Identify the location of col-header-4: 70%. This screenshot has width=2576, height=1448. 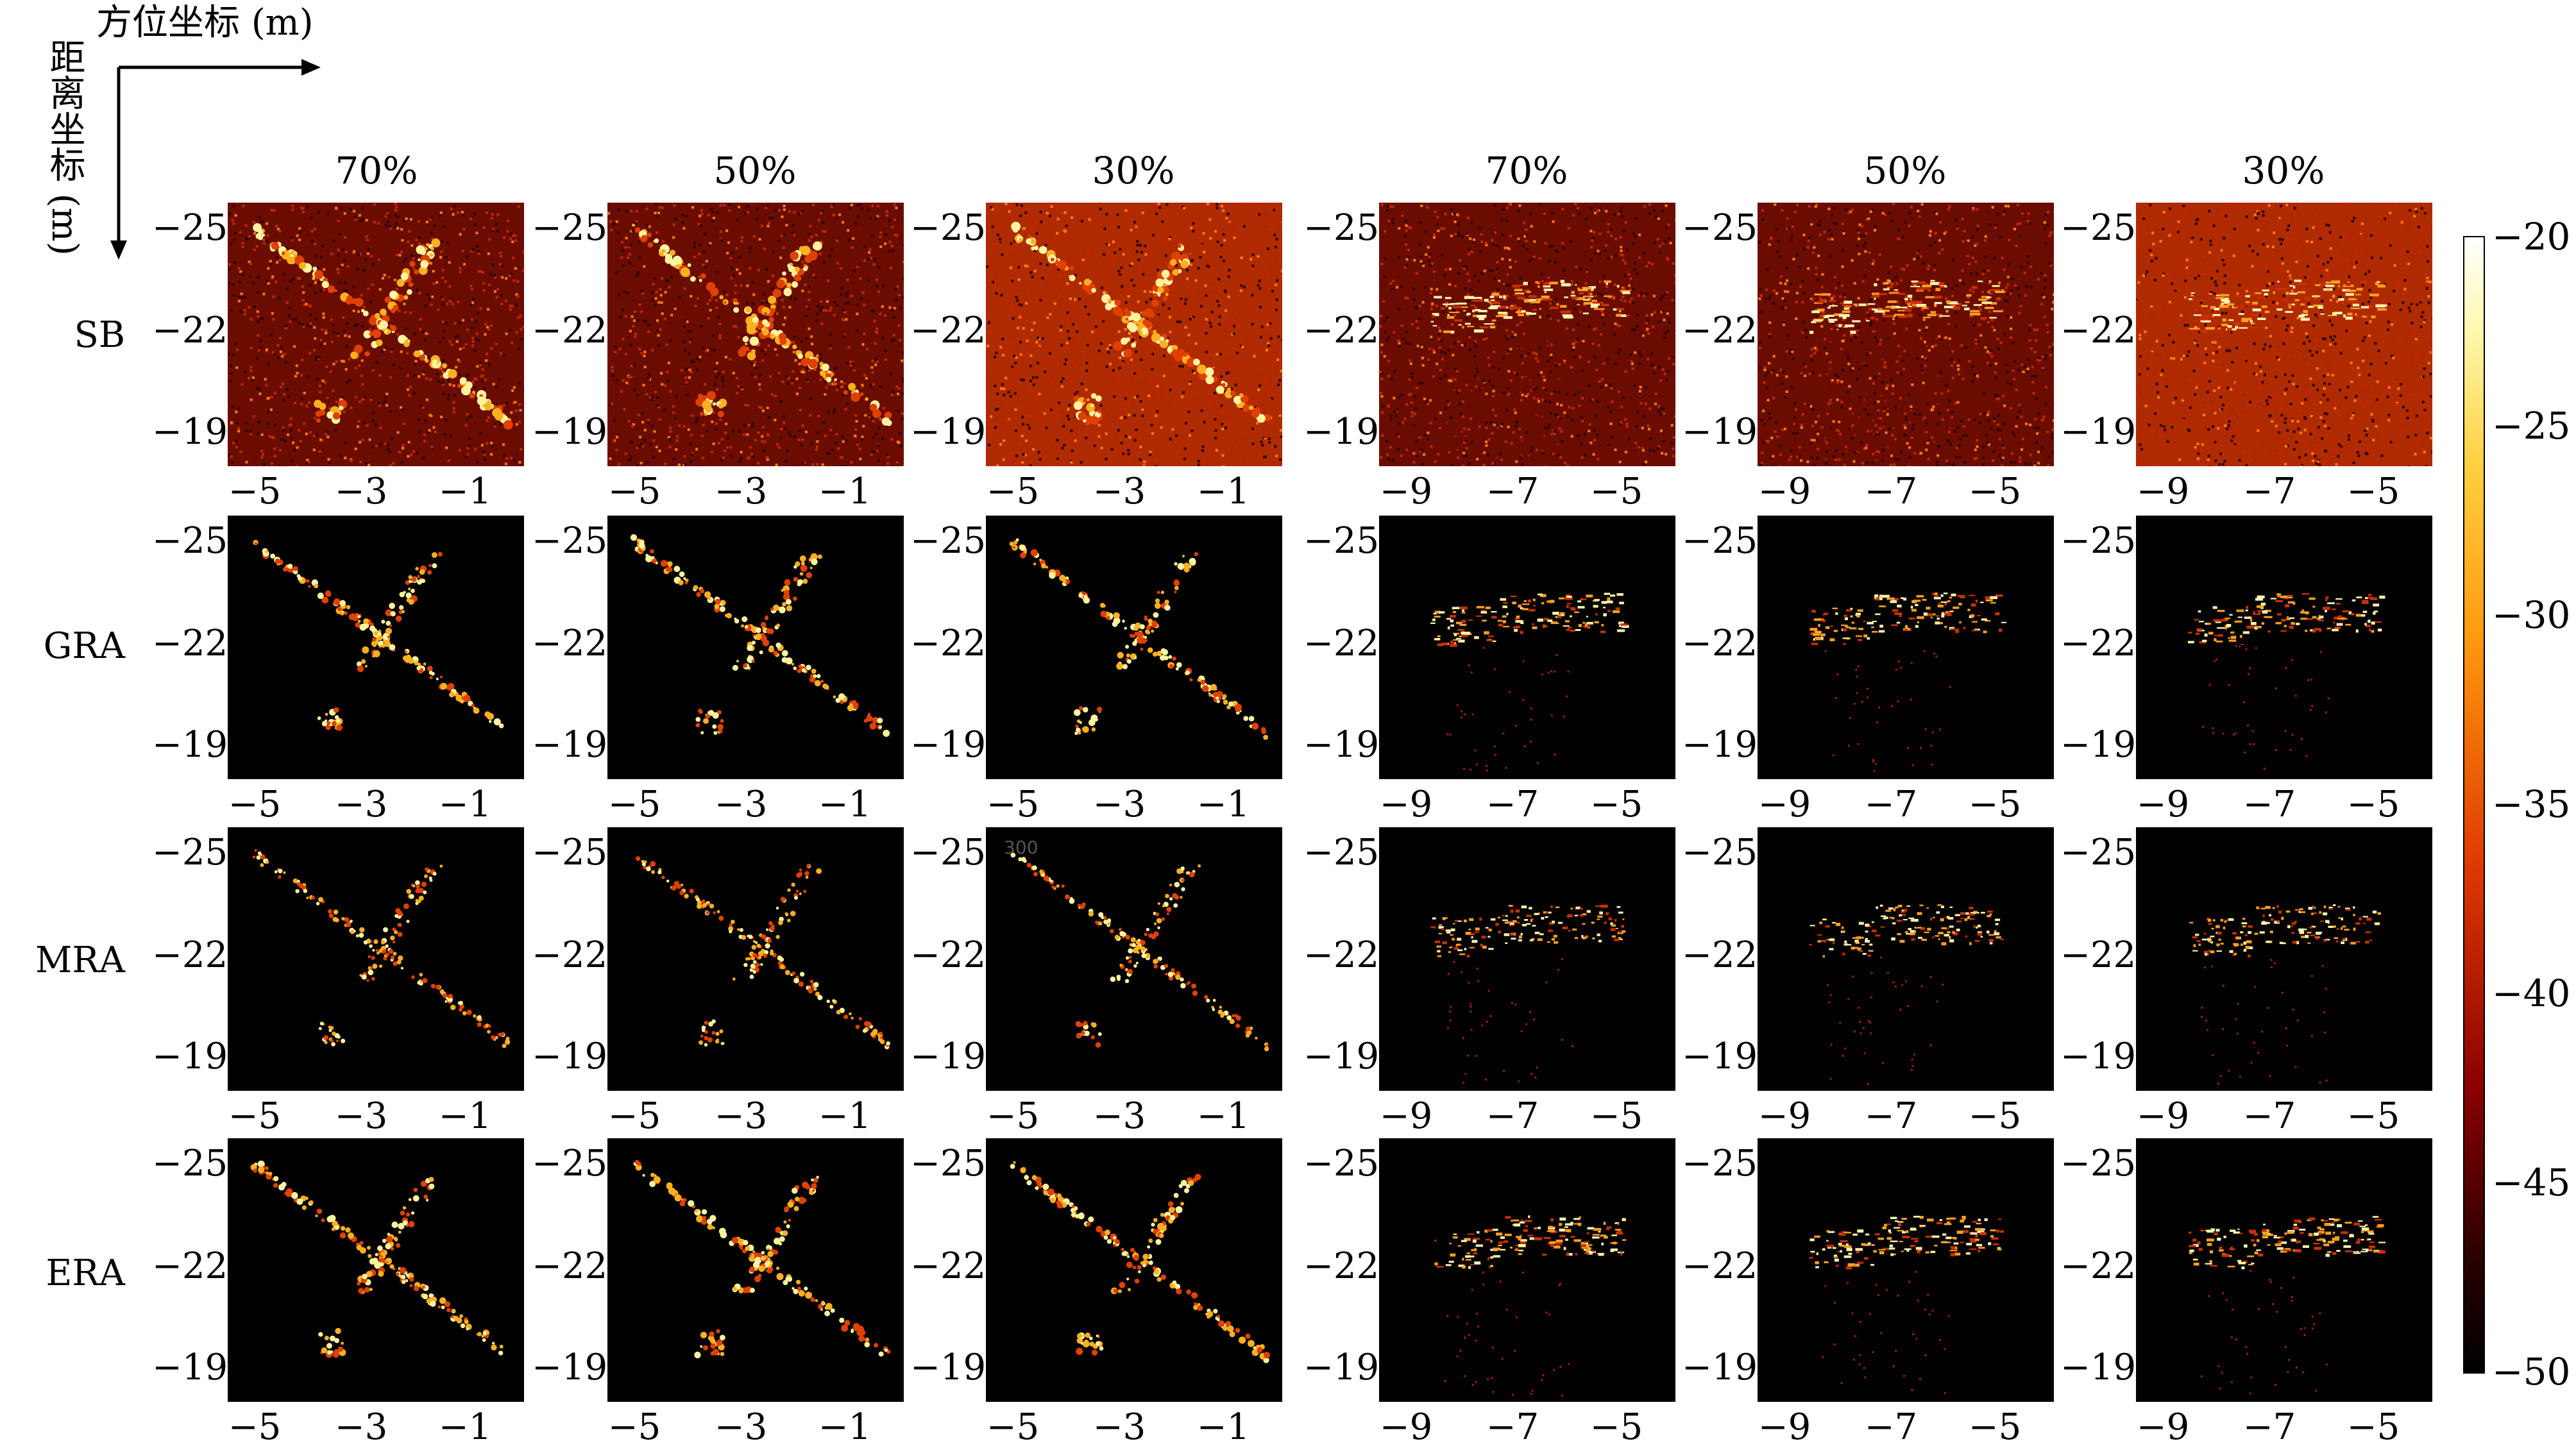
(1526, 171).